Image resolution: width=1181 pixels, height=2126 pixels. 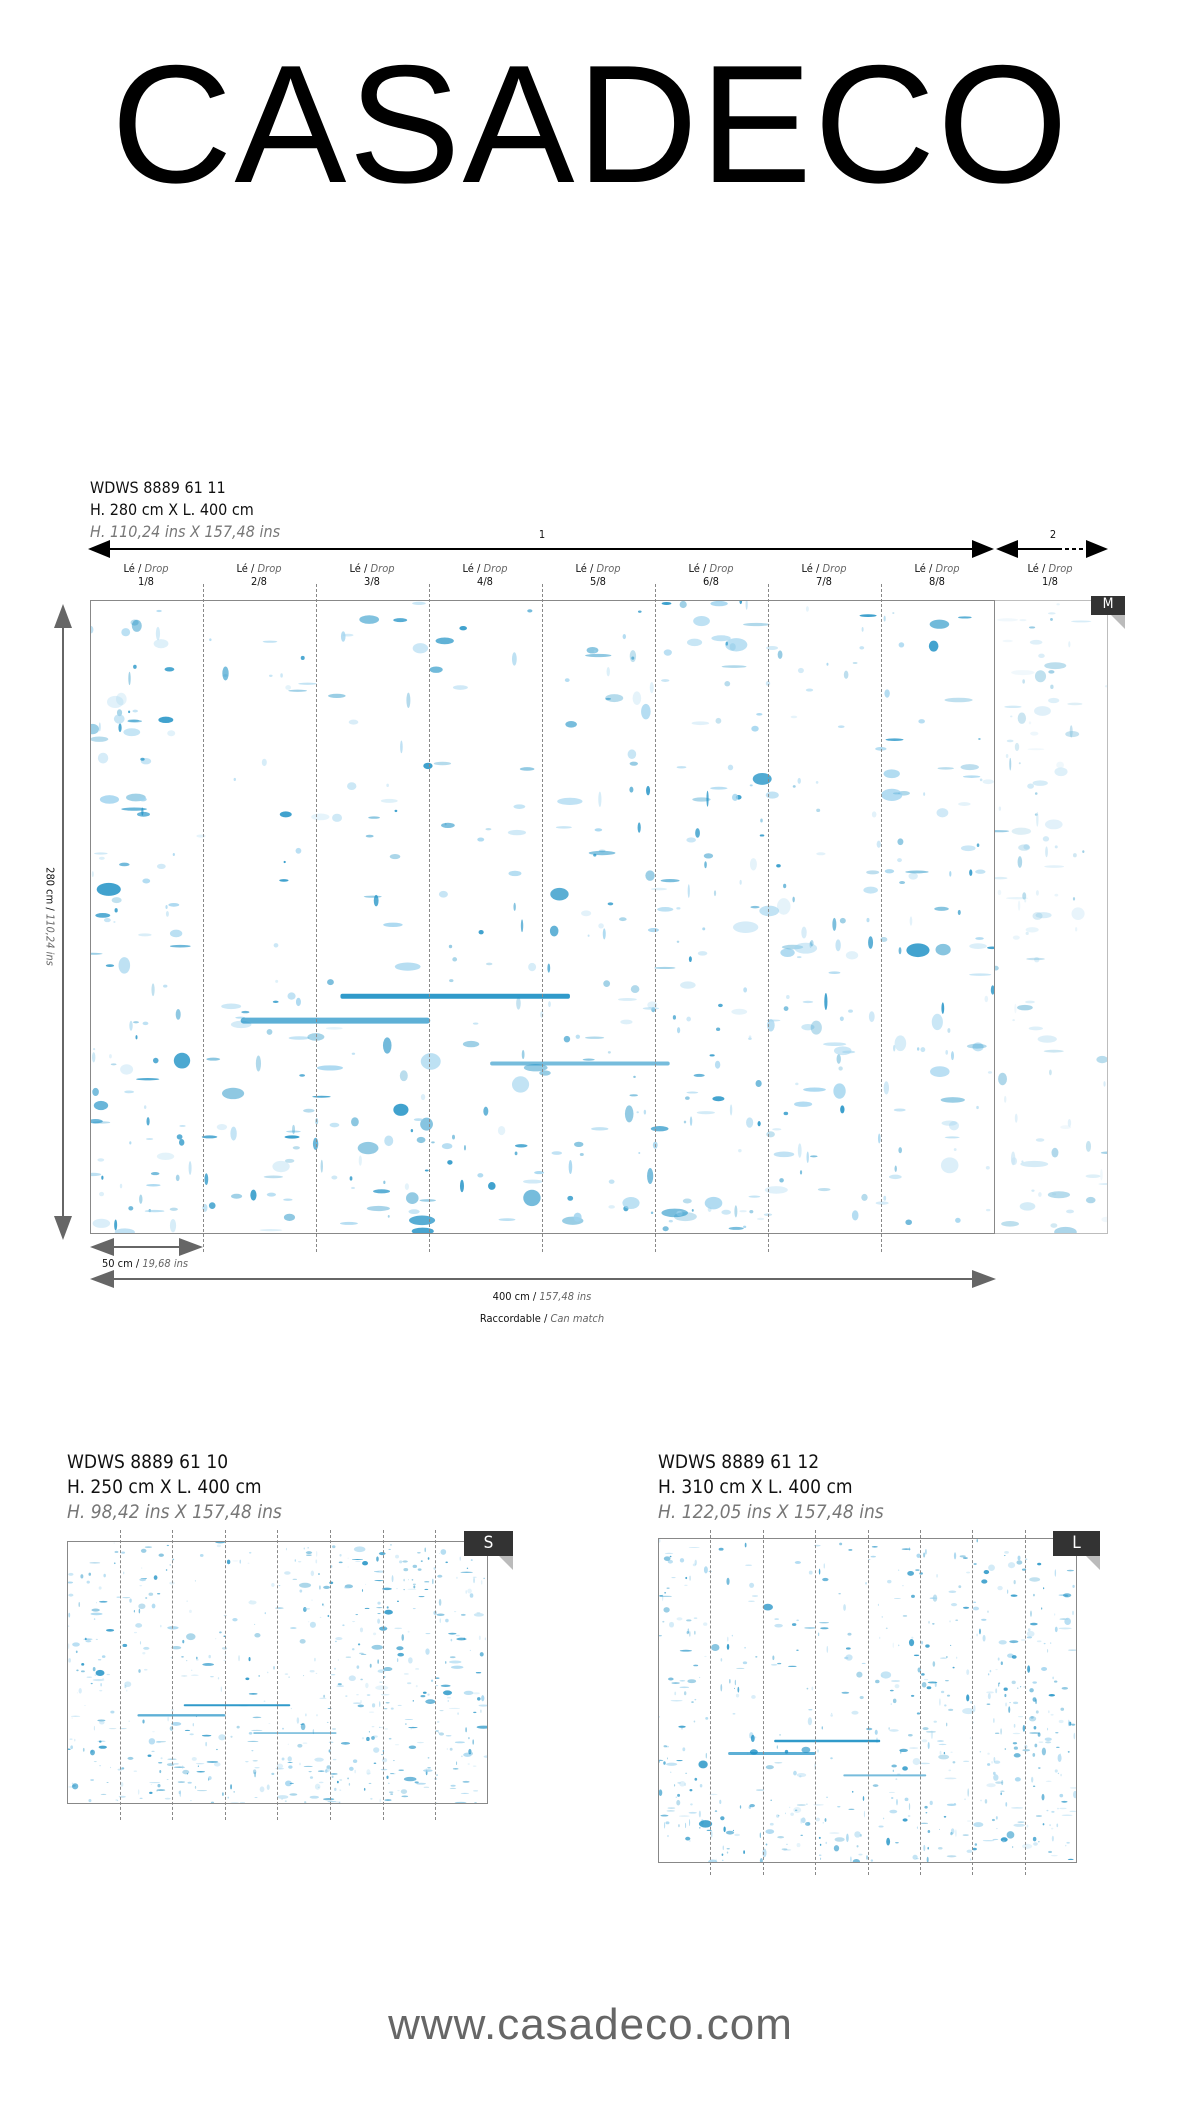 What do you see at coordinates (598, 581) in the screenshot?
I see `drop-number: 5/8` at bounding box center [598, 581].